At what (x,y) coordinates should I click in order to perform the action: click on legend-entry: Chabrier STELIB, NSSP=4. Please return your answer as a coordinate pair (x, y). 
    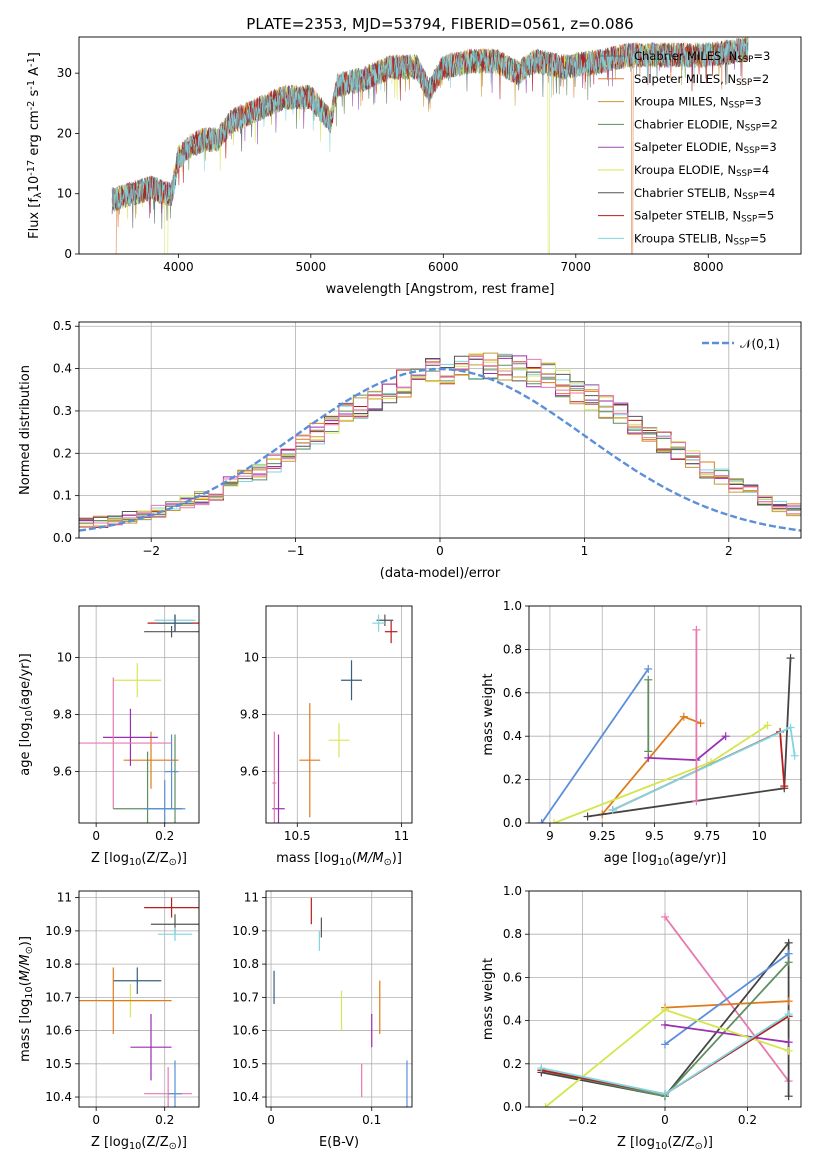
    Looking at the image, I should click on (704, 194).